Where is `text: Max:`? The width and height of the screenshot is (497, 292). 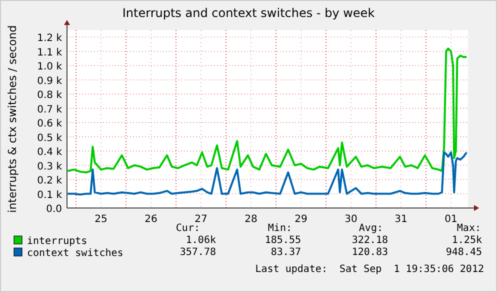 text: Max: is located at coordinates (468, 228).